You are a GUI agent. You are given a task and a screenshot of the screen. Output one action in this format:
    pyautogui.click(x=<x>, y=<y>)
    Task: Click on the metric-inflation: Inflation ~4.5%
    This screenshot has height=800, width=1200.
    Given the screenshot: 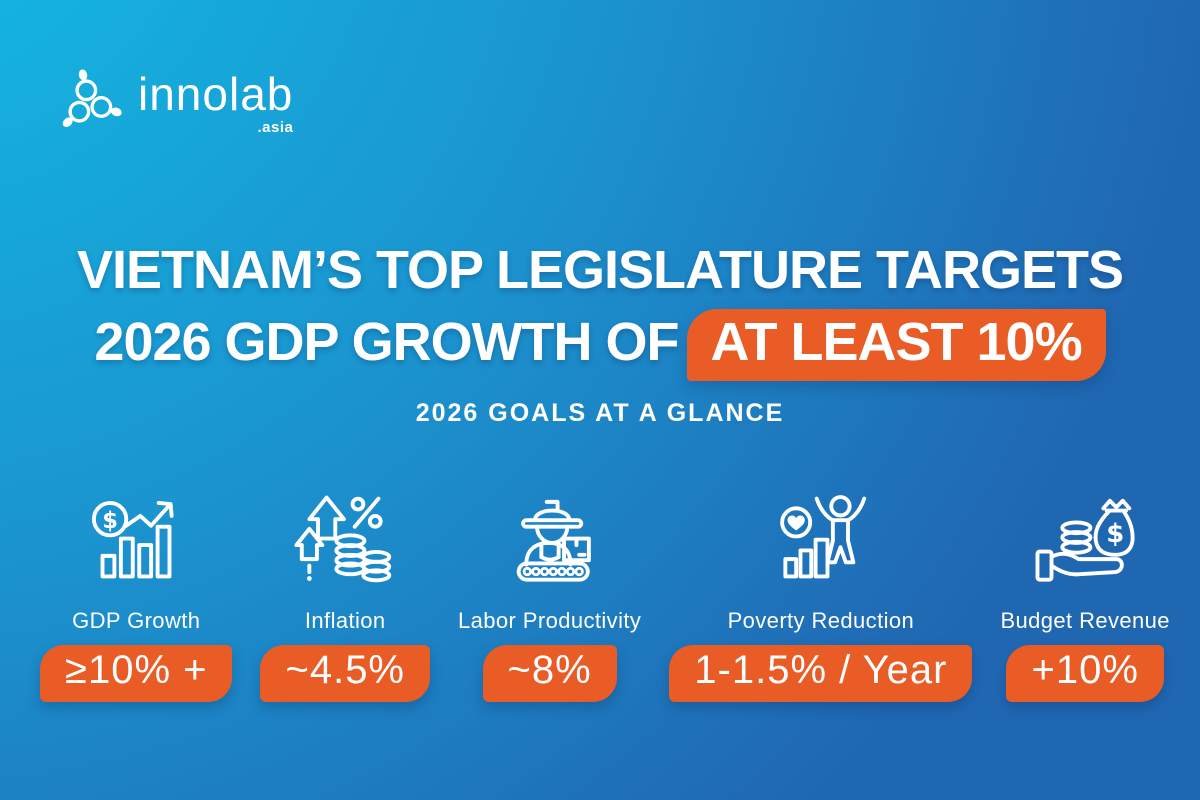 What is the action you would take?
    pyautogui.click(x=345, y=595)
    